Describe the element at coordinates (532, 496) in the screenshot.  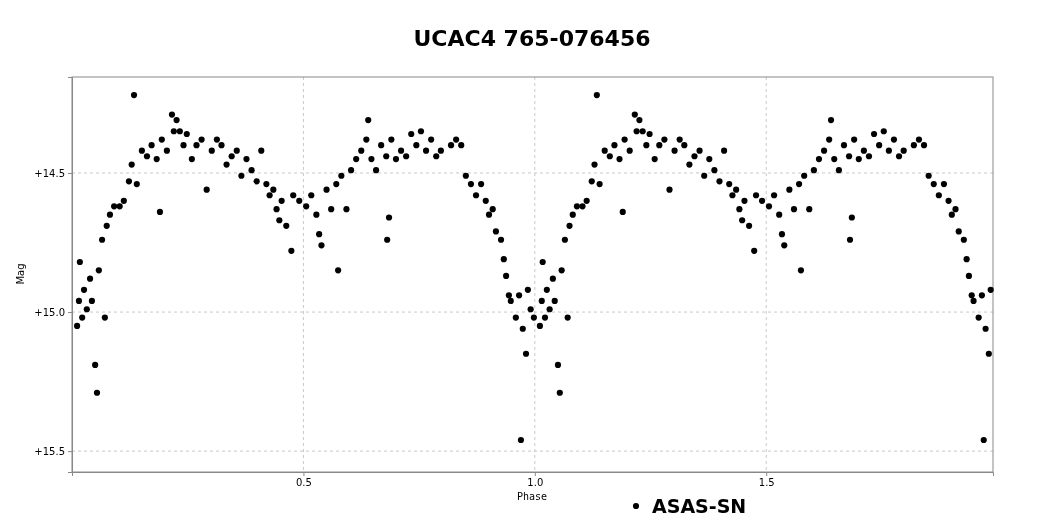
I see `x-axis-title: Phase` at that location.